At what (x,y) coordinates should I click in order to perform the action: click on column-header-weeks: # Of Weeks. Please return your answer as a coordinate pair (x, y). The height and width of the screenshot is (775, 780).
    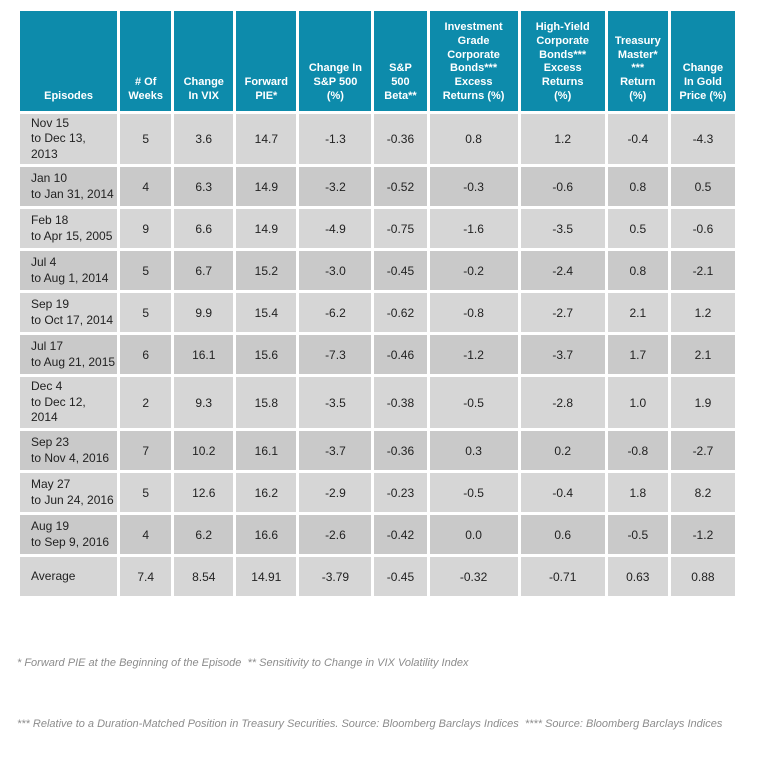
    Looking at the image, I should click on (146, 61).